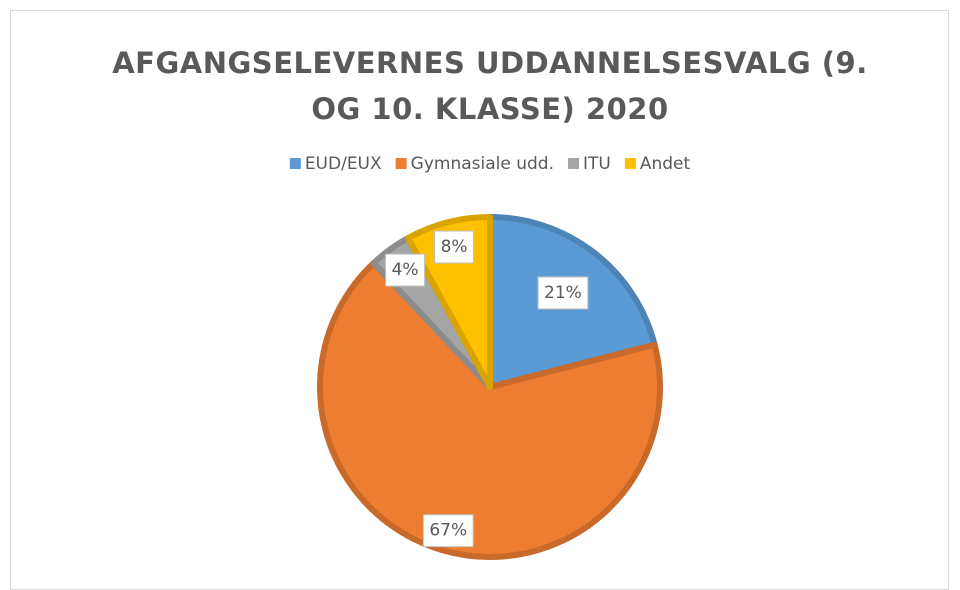  I want to click on data-label: 8%, so click(454, 247).